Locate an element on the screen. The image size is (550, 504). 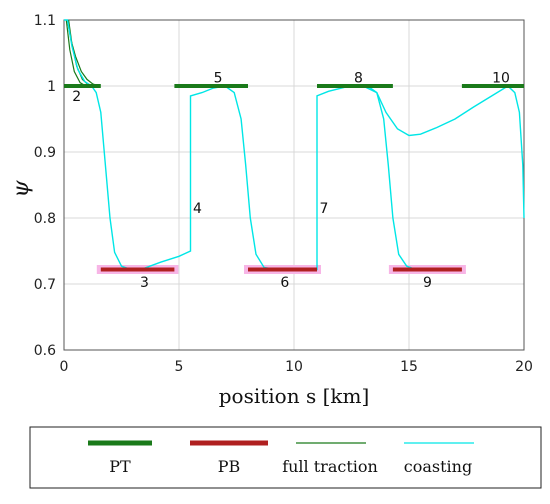
segment-number-6: 6 is located at coordinates (284, 283).